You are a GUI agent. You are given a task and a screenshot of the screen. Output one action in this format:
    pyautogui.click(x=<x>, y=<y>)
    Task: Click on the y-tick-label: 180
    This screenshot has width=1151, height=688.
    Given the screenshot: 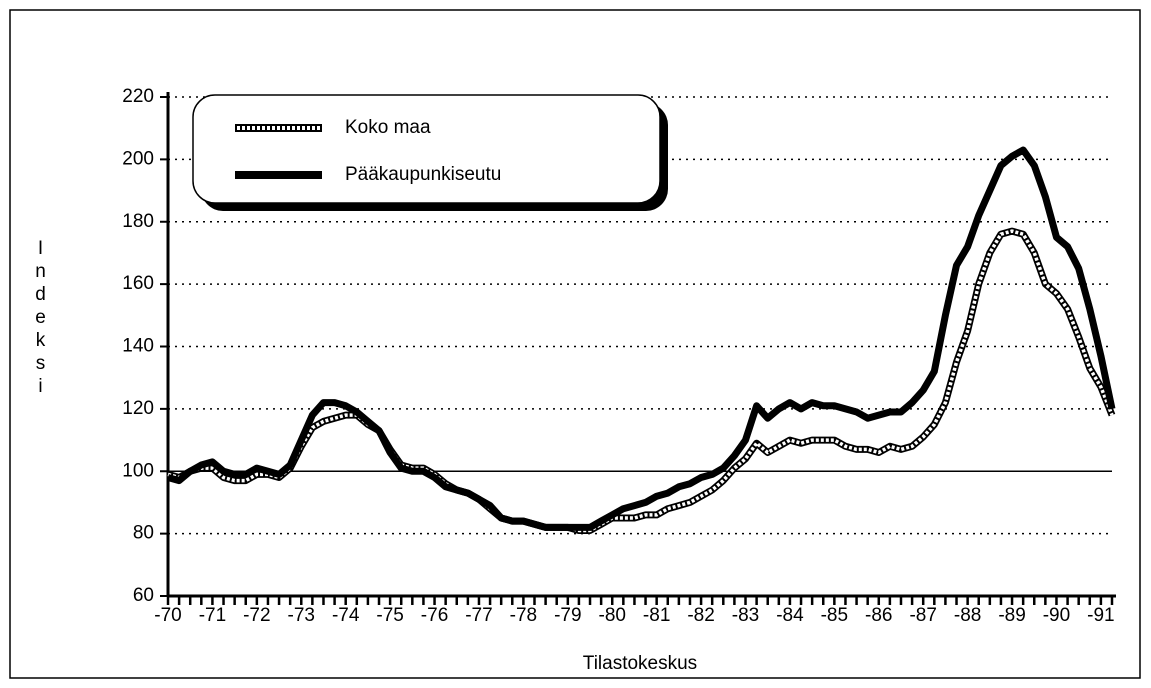 What is the action you would take?
    pyautogui.click(x=138, y=221)
    